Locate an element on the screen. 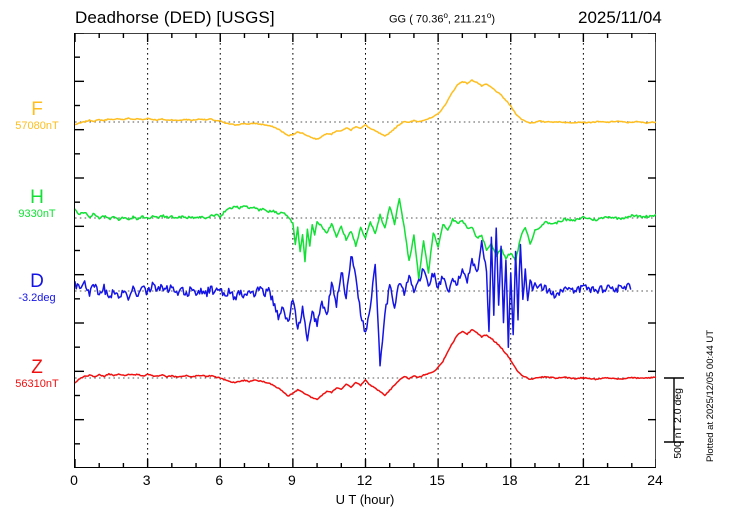  channel-label-h: H 9330nT is located at coordinates (37, 204).